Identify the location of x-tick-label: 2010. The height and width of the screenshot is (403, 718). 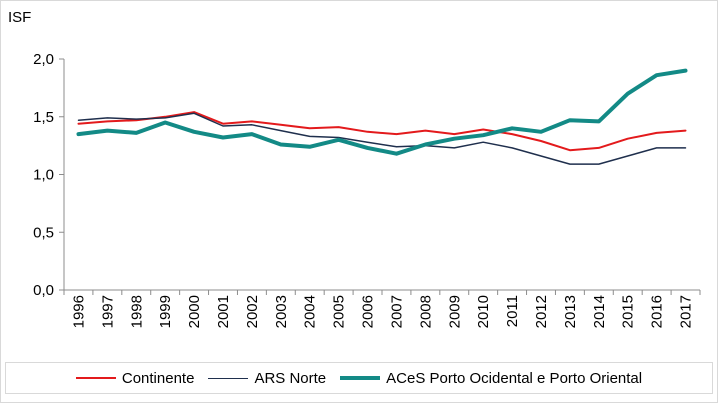
(483, 311).